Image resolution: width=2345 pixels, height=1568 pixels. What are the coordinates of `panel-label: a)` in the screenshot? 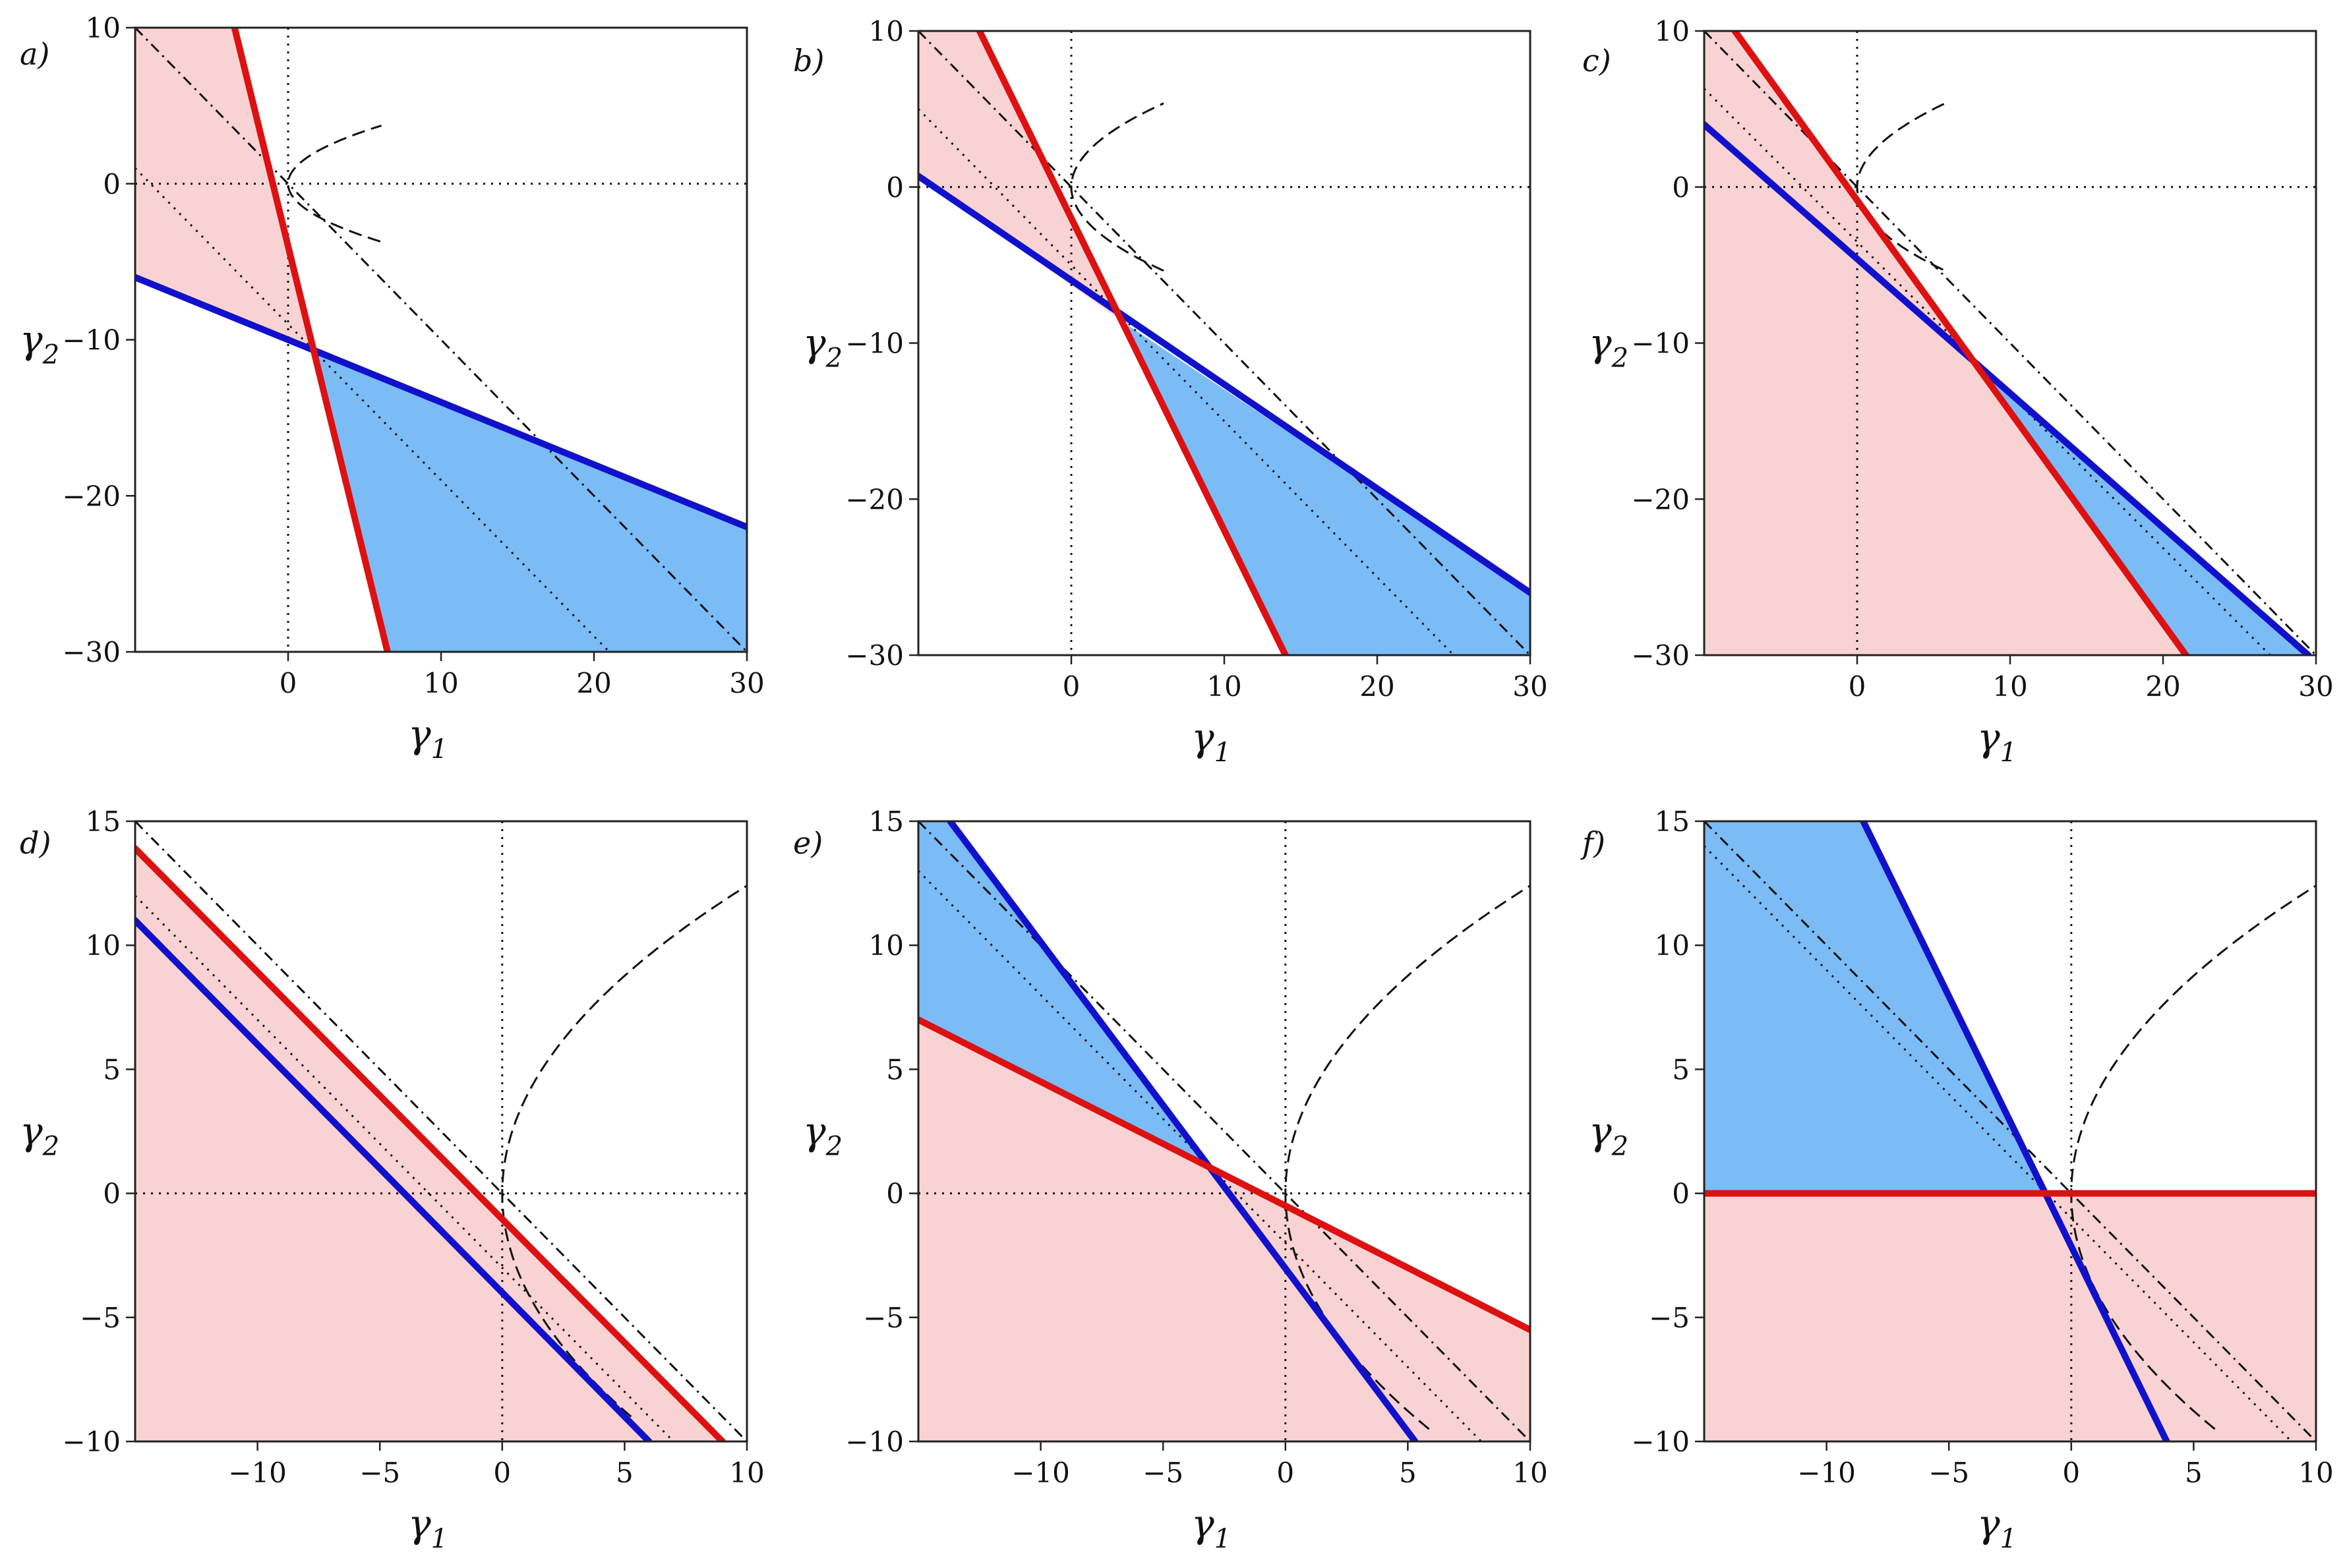 It's located at (34, 54).